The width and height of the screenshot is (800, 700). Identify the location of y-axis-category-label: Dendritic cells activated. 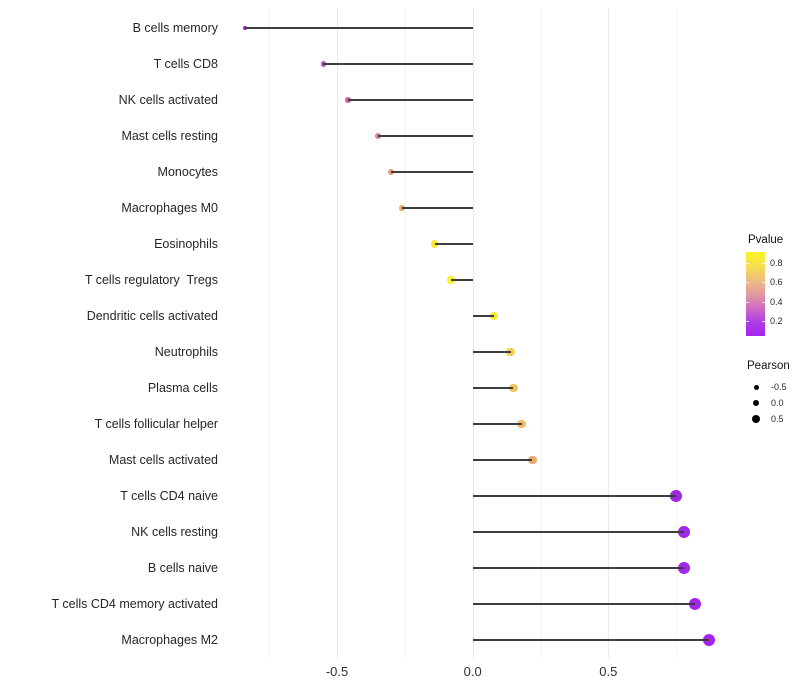
(152, 316).